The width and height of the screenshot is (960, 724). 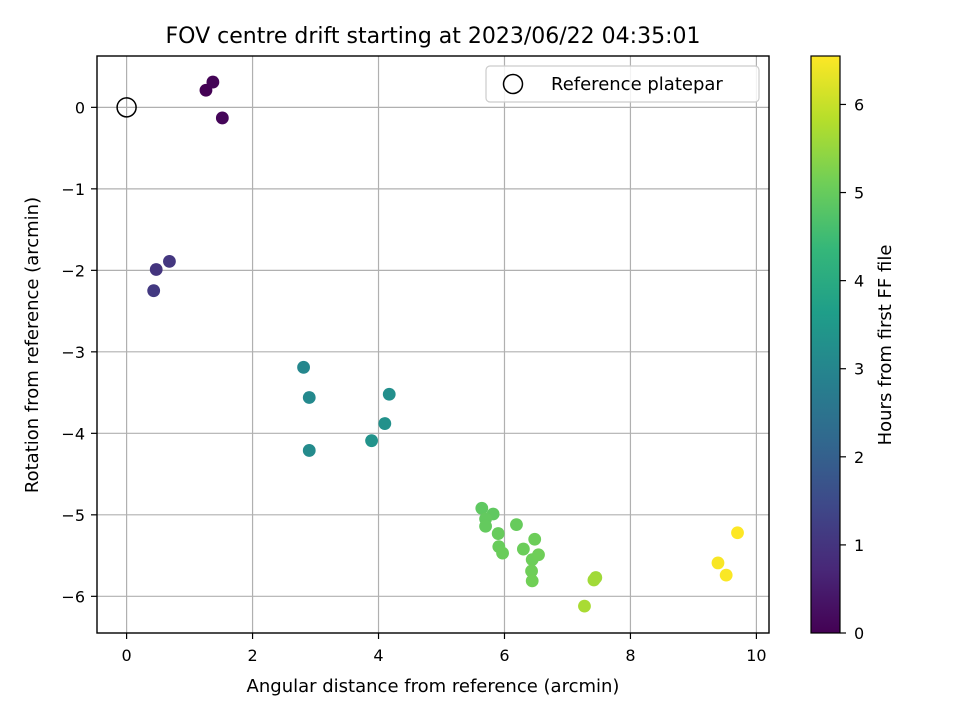 I want to click on y-axis-label: Rotation from reference (arcmin), so click(x=32, y=345).